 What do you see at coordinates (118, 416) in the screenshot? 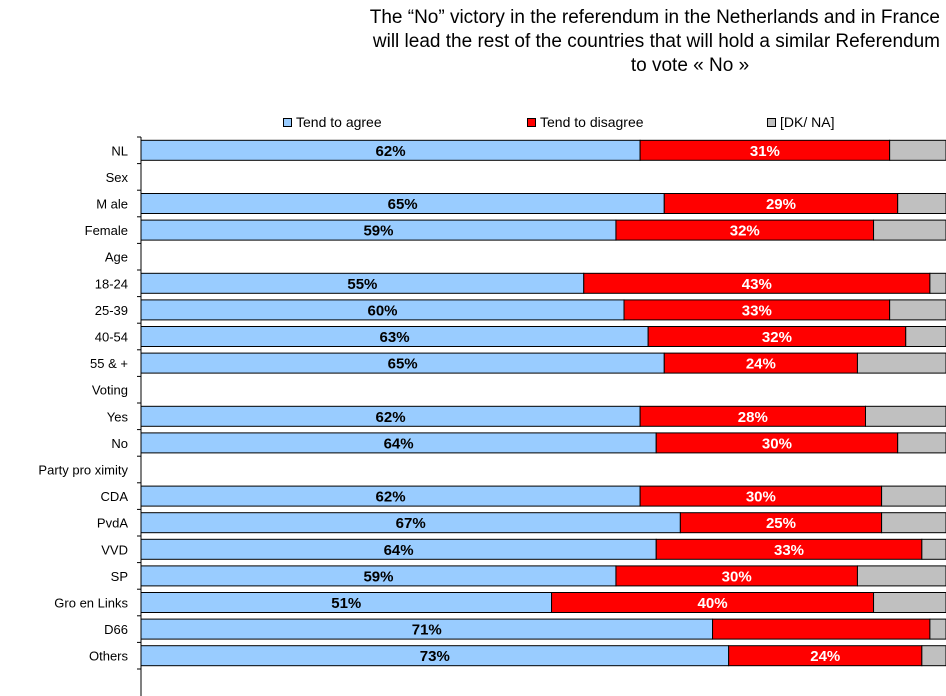
I see `category-label-10: Yes` at bounding box center [118, 416].